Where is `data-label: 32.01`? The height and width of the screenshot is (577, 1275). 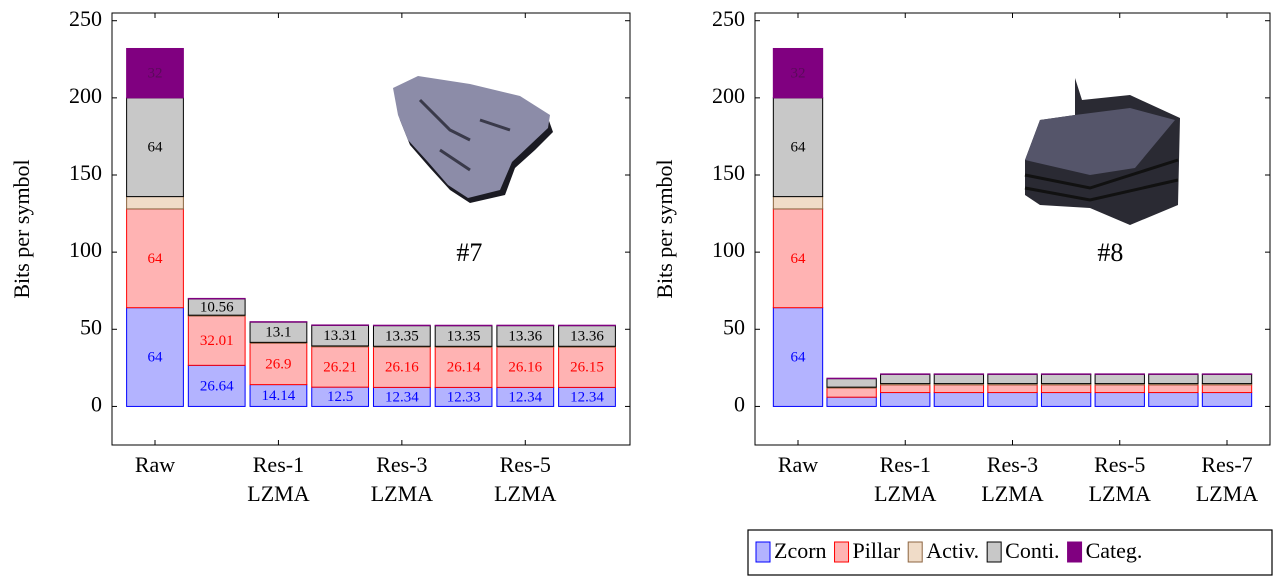
data-label: 32.01 is located at coordinates (217, 341).